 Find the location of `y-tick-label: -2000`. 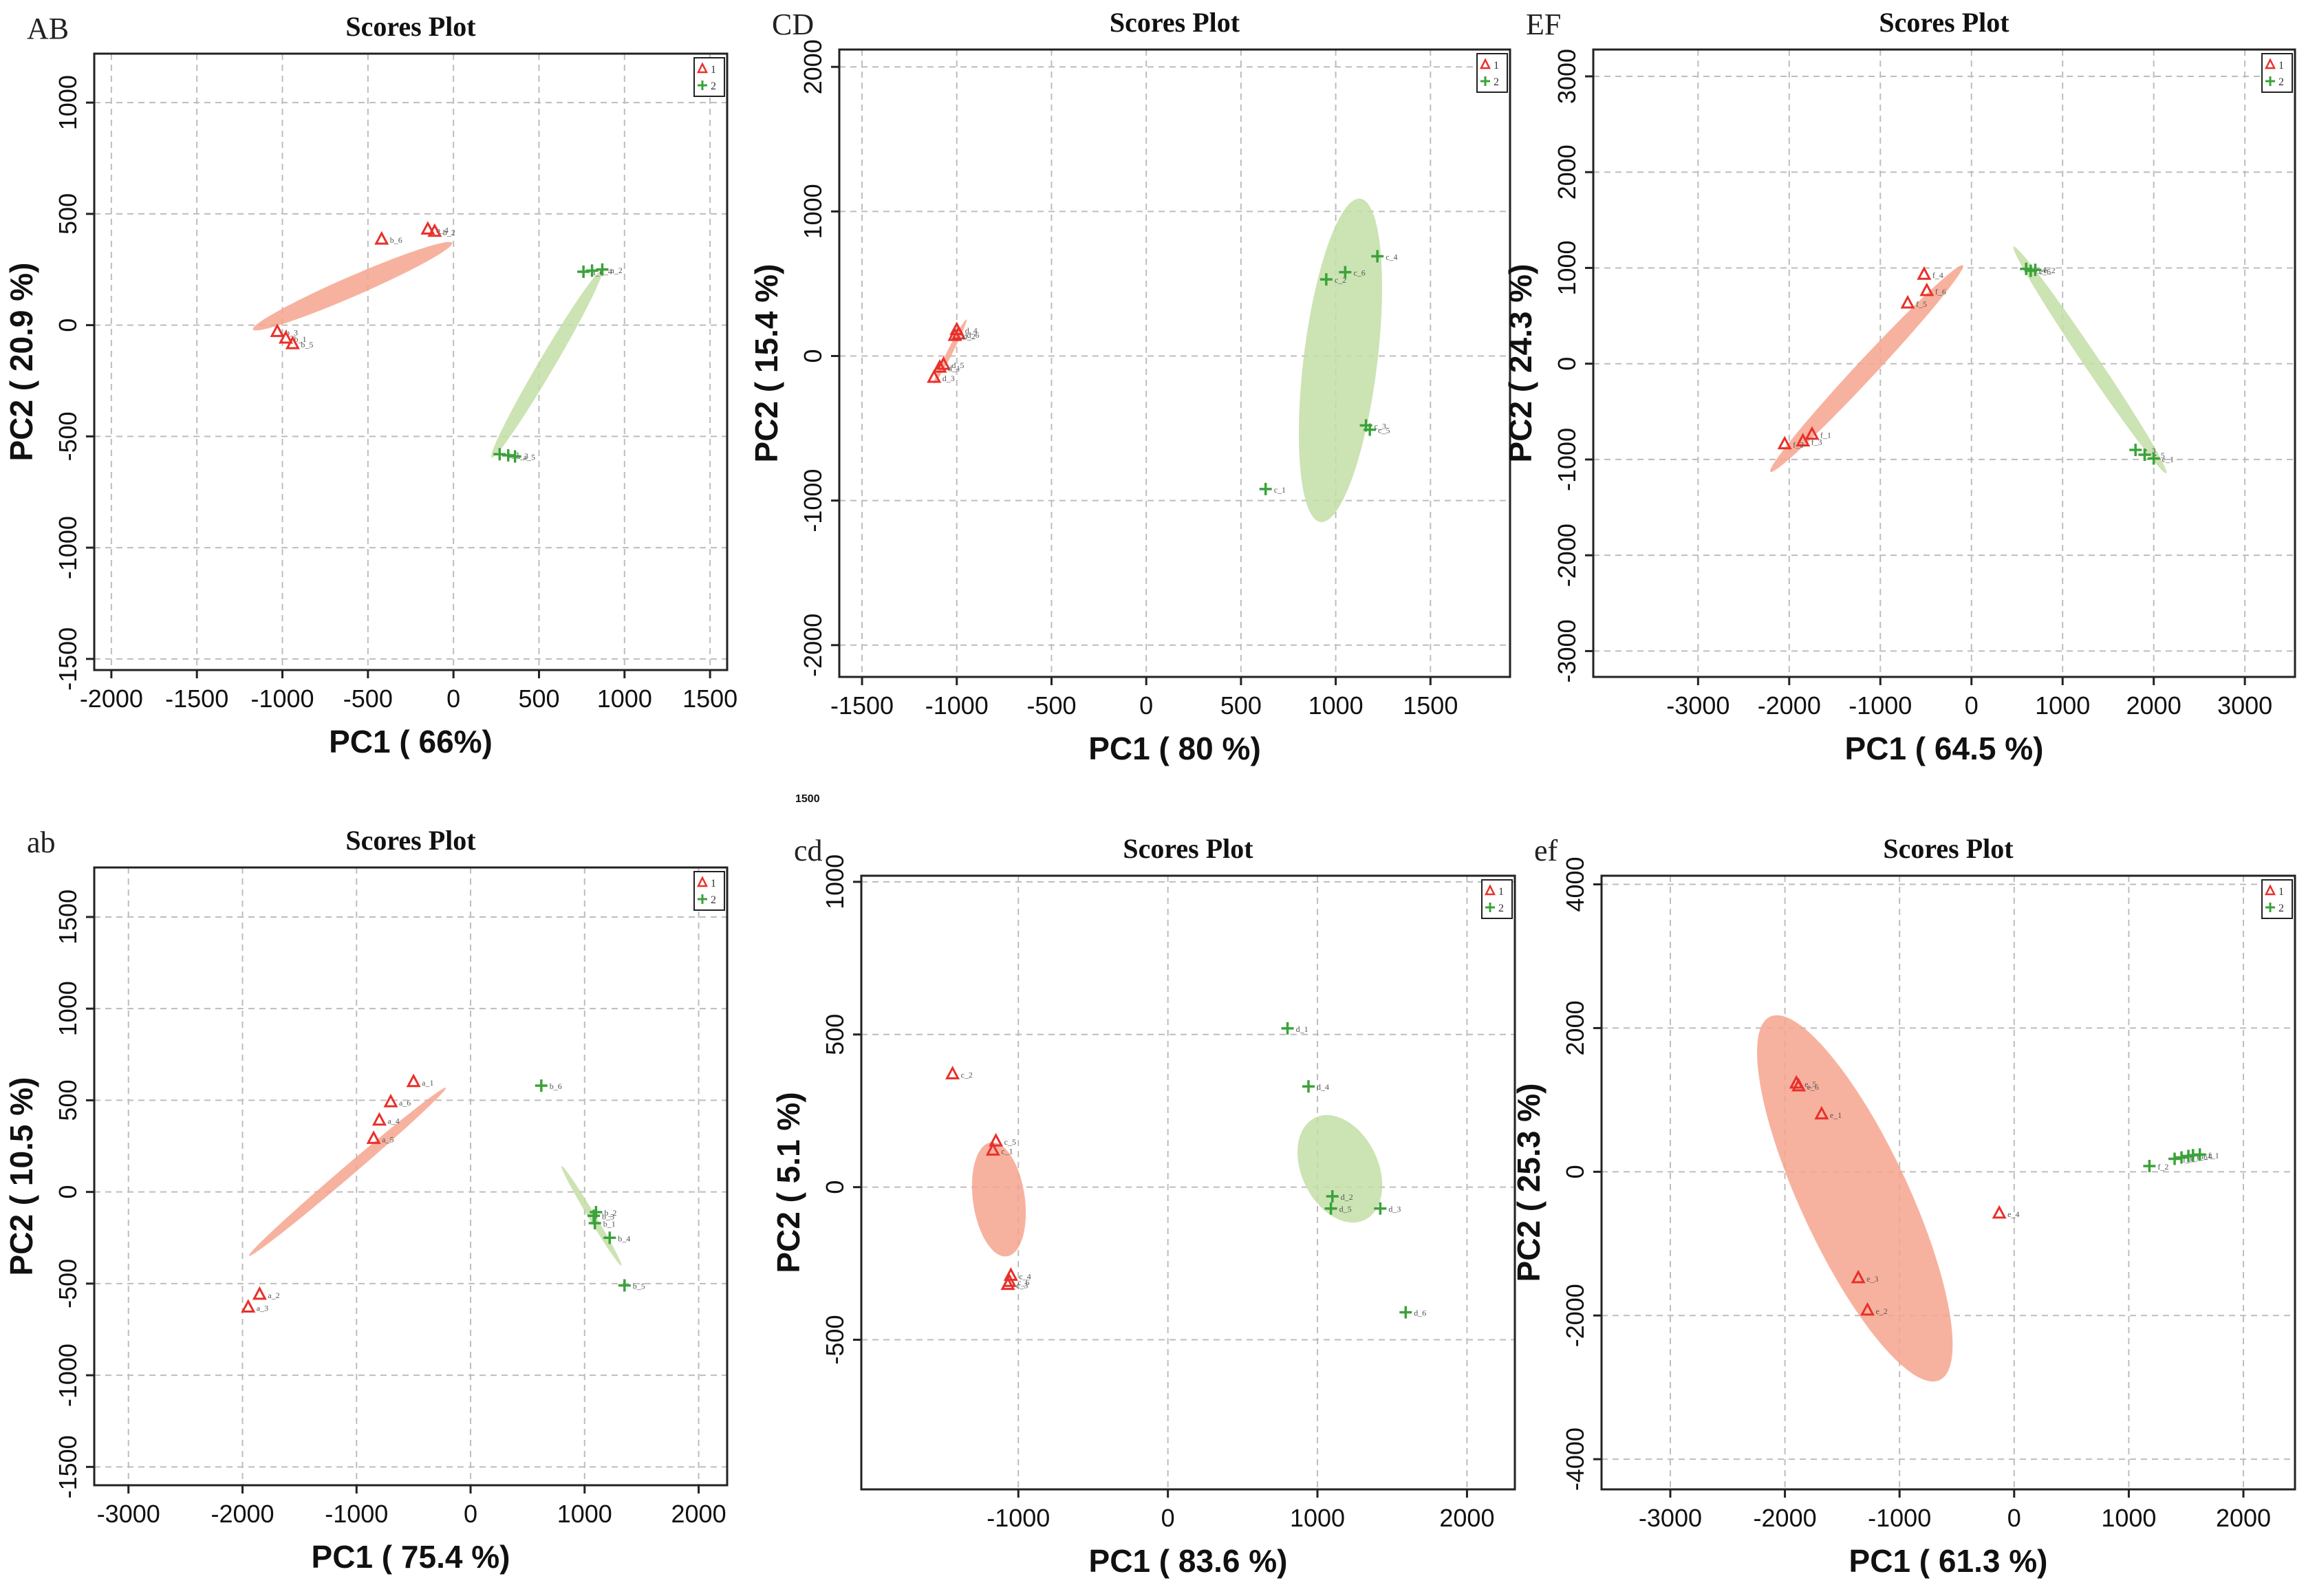

y-tick-label: -2000 is located at coordinates (813, 645).